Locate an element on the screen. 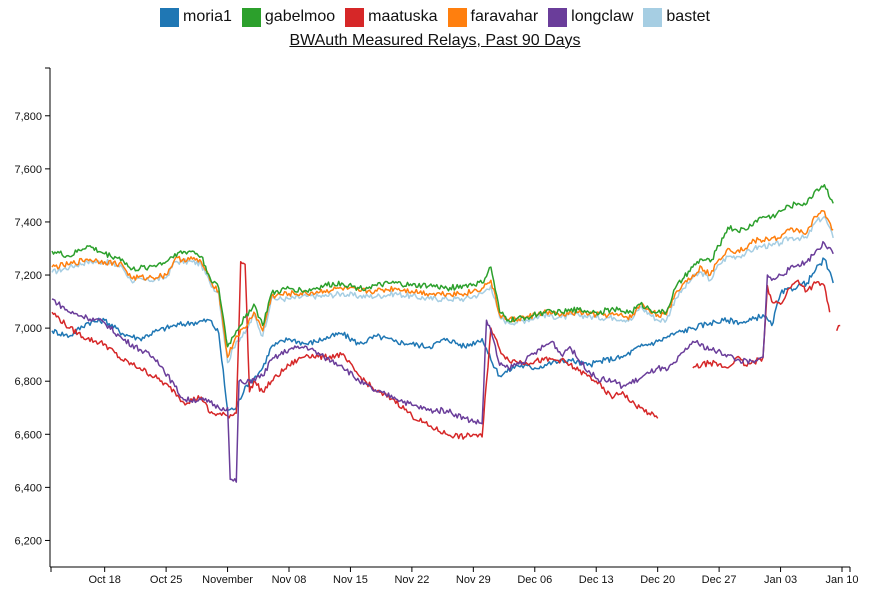  legend-item-maatuska: maatuska is located at coordinates (391, 17).